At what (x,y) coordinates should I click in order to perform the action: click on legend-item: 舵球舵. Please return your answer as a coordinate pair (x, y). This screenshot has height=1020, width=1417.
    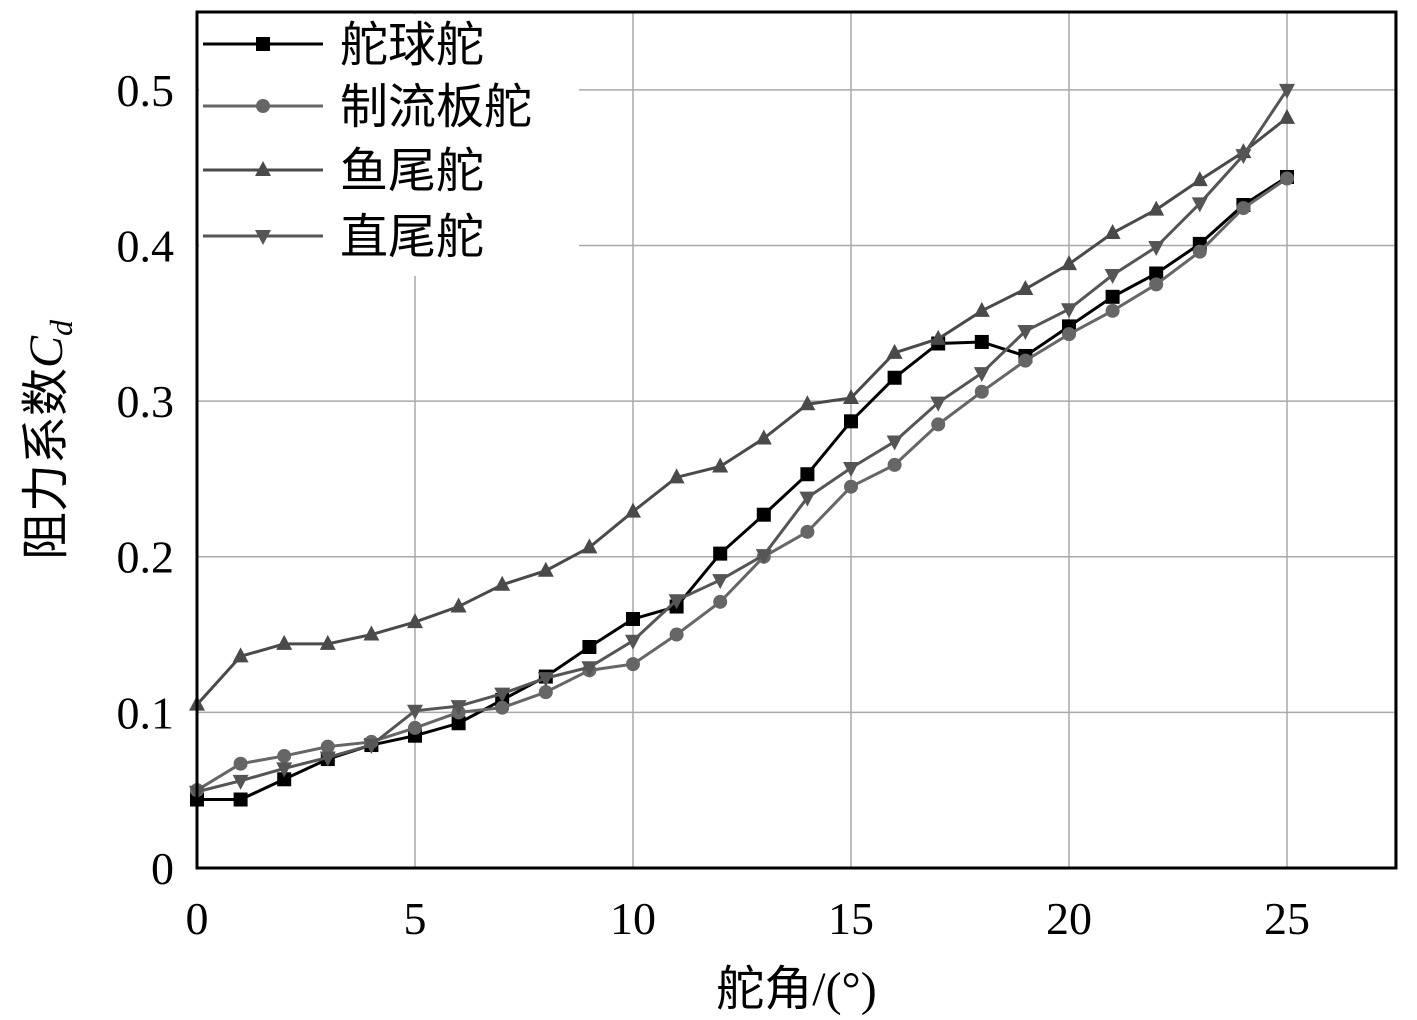
    Looking at the image, I should click on (343, 45).